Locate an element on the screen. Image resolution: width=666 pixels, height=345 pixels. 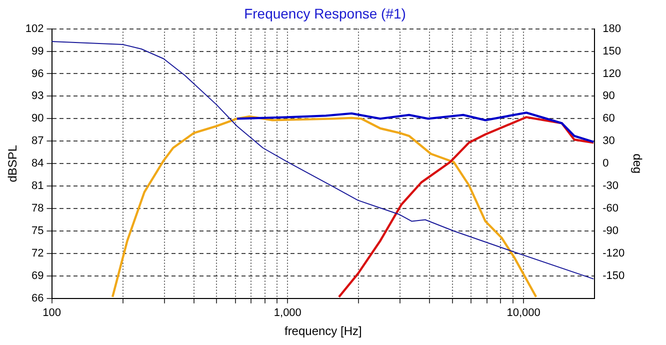
y-tick-label: 99 is located at coordinates (38, 51).